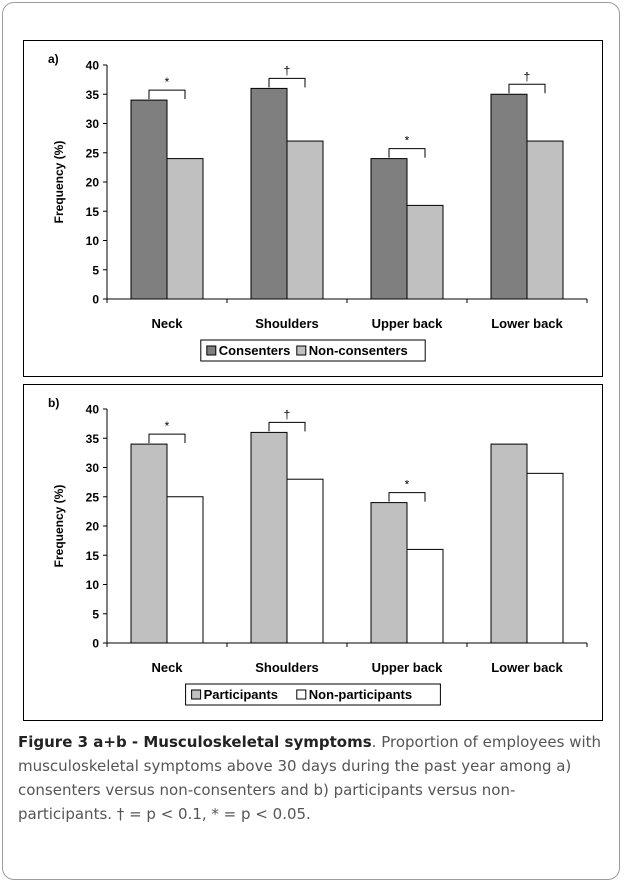 This screenshot has width=624, height=885. I want to click on legend-swatch-non-consenters, so click(301, 350).